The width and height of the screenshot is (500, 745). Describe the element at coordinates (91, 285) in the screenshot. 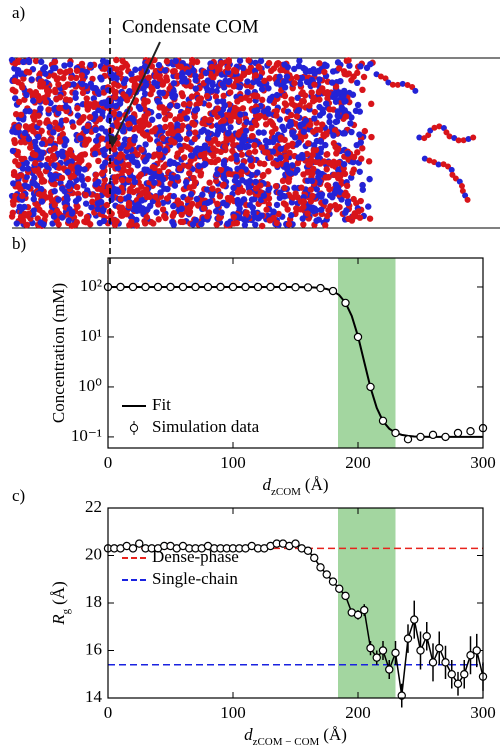

I see `y-tick-label: 10²` at that location.